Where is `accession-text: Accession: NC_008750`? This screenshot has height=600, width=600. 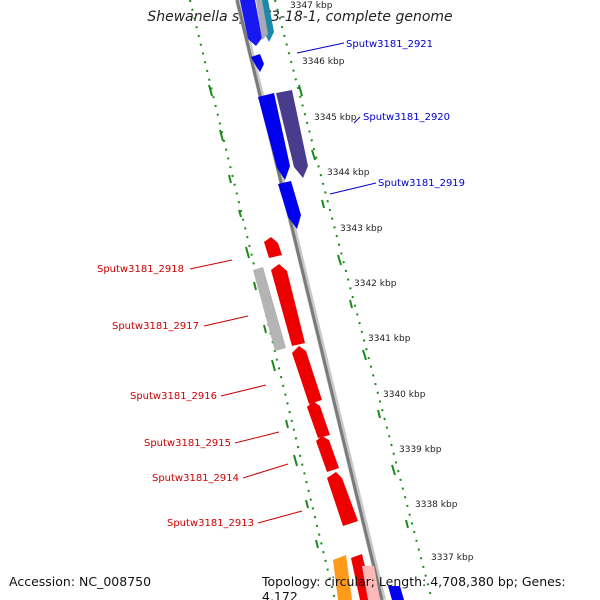 accession-text: Accession: NC_008750 is located at coordinates (80, 581).